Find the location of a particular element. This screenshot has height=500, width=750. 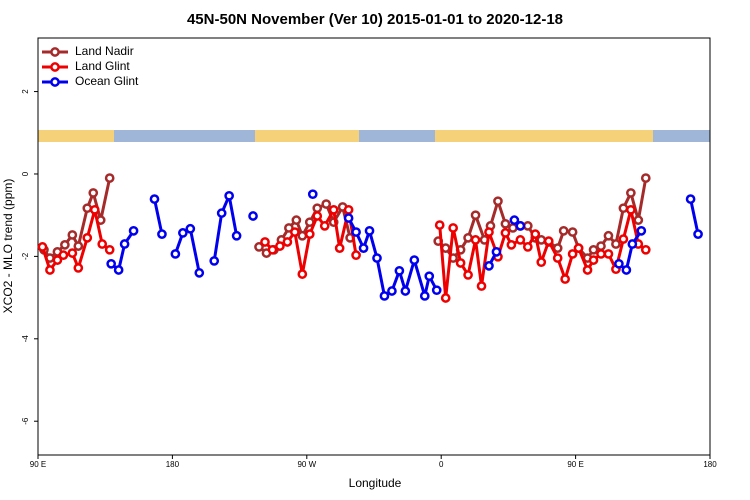

map-strip is located at coordinates (374, 136).